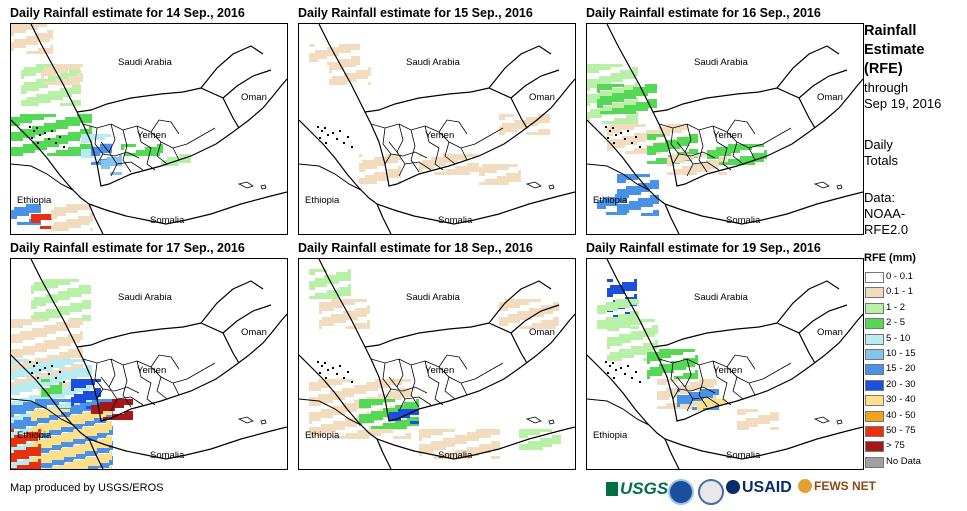 The width and height of the screenshot is (967, 511). What do you see at coordinates (725, 148) in the screenshot?
I see `yemen-governorates` at bounding box center [725, 148].